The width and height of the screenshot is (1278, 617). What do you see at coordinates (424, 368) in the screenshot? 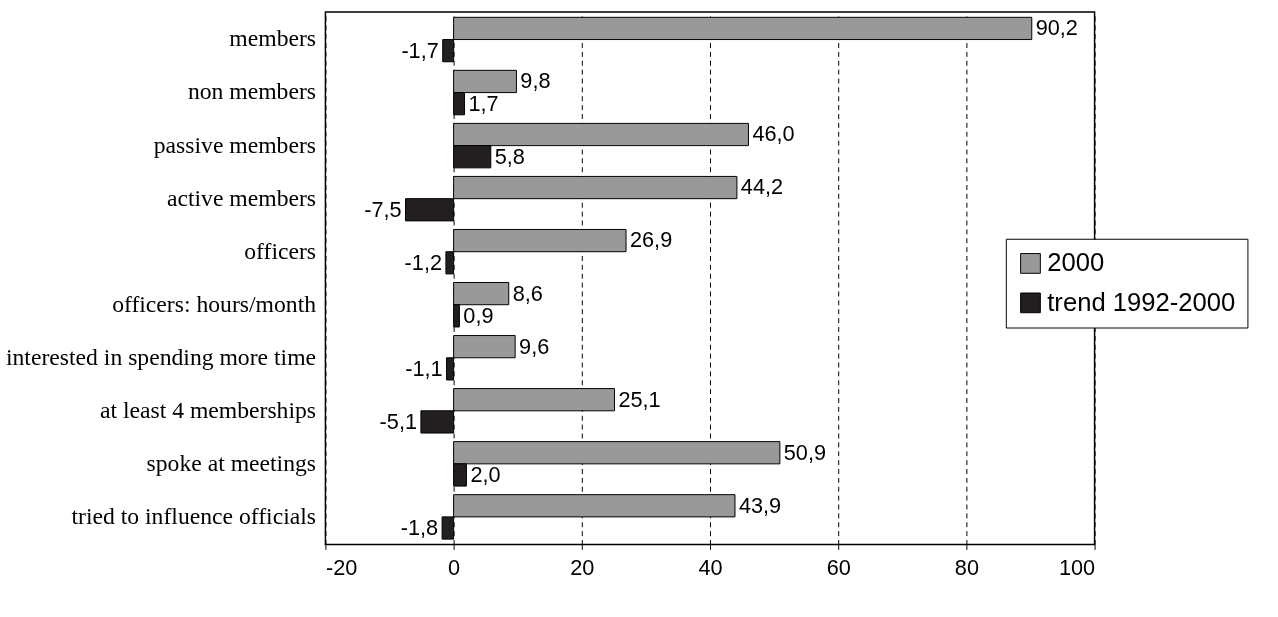
I see `data-label: -1,1` at bounding box center [424, 368].